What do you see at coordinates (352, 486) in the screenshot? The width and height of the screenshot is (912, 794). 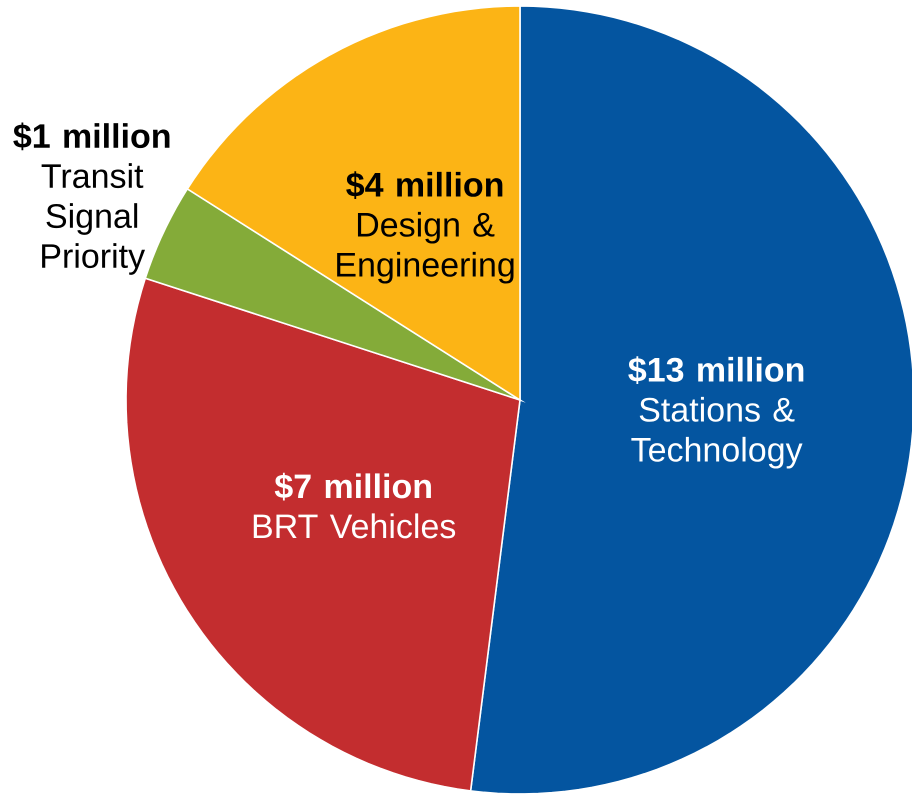 I see `data-label: $7 million` at bounding box center [352, 486].